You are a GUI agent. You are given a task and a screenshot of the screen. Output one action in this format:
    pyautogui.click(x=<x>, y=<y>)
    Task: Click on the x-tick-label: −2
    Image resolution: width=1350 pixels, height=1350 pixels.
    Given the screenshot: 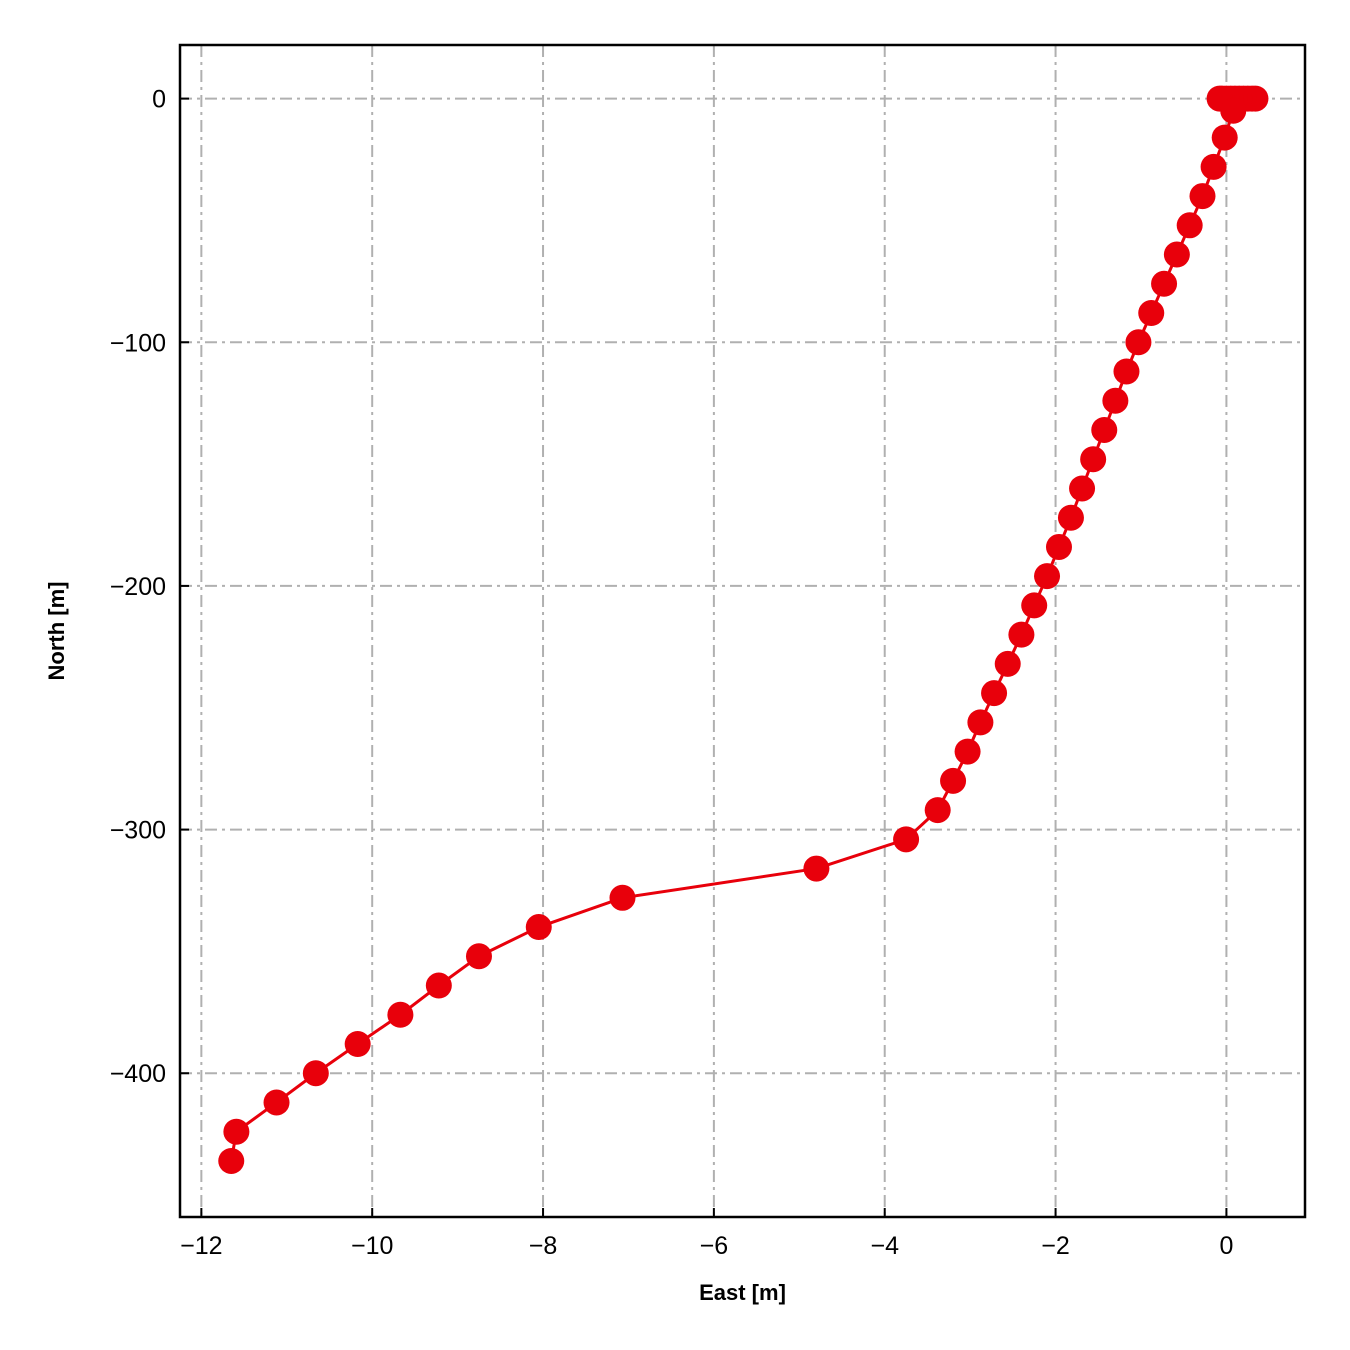 What is the action you would take?
    pyautogui.click(x=1055, y=1246)
    